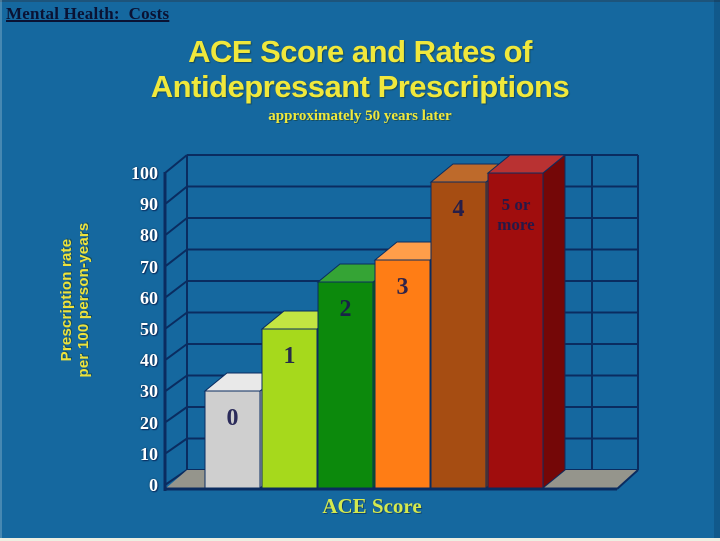  What do you see at coordinates (458, 209) in the screenshot?
I see `bar-label-4: 4` at bounding box center [458, 209].